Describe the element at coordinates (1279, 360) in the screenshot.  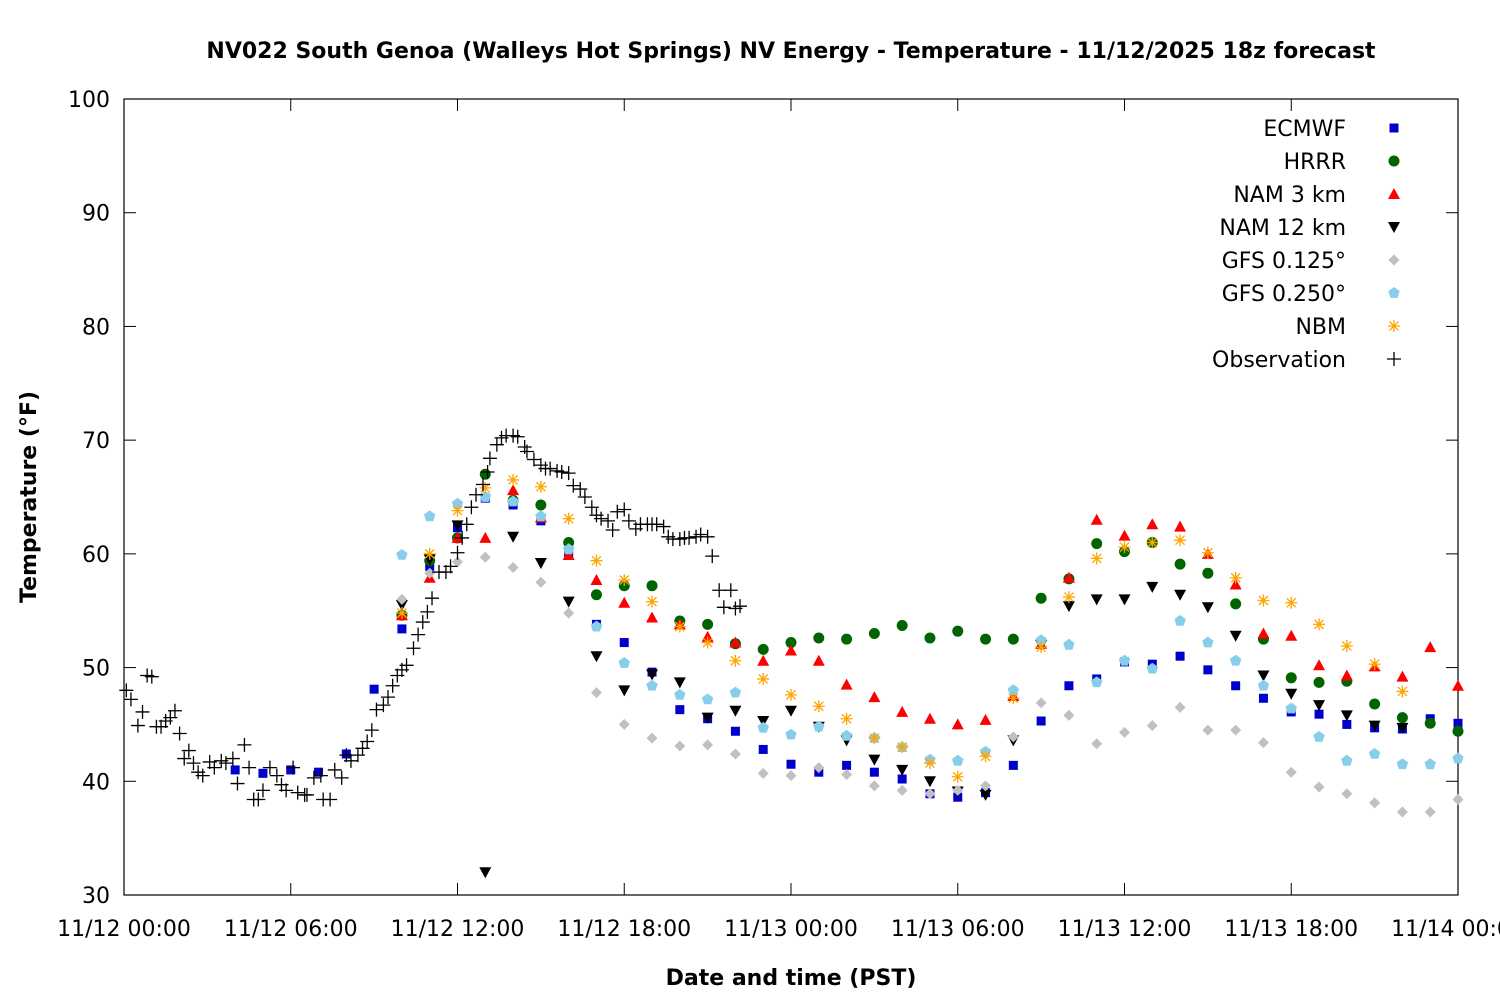
I see `legend-label: Observation` at that location.